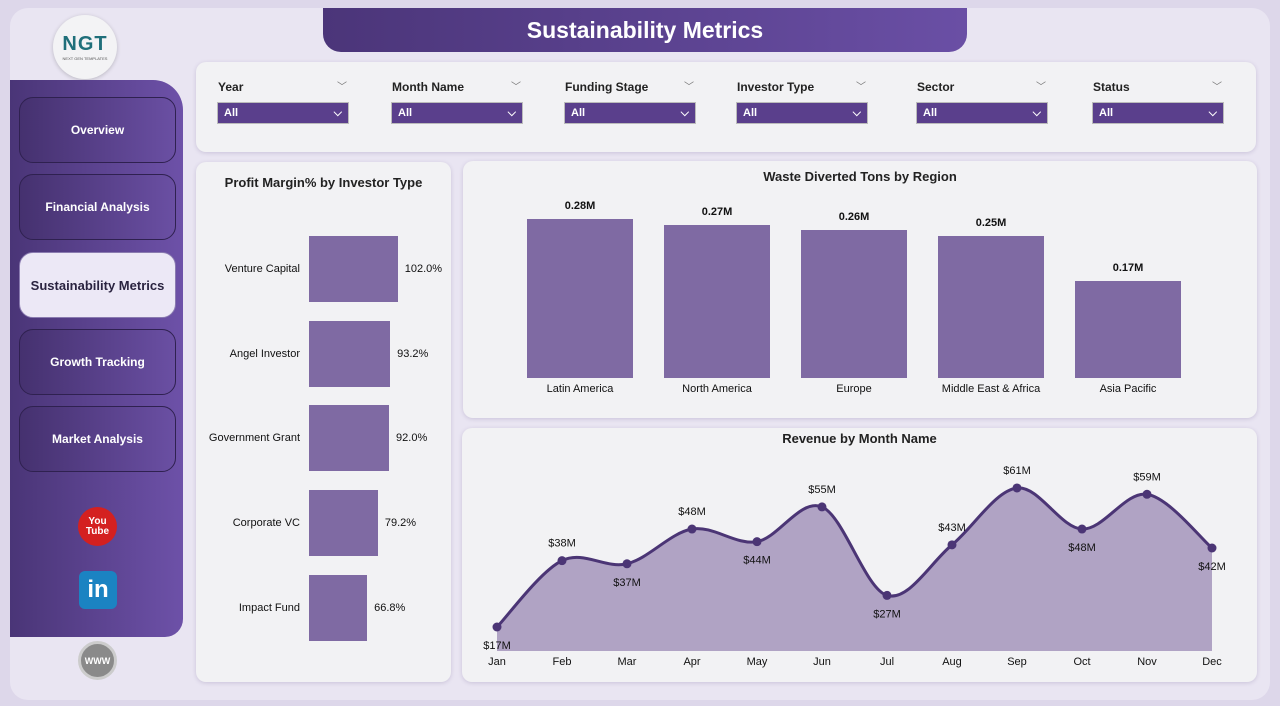 The height and width of the screenshot is (706, 1280). What do you see at coordinates (562, 662) in the screenshot?
I see `month-tick-label: Feb` at bounding box center [562, 662].